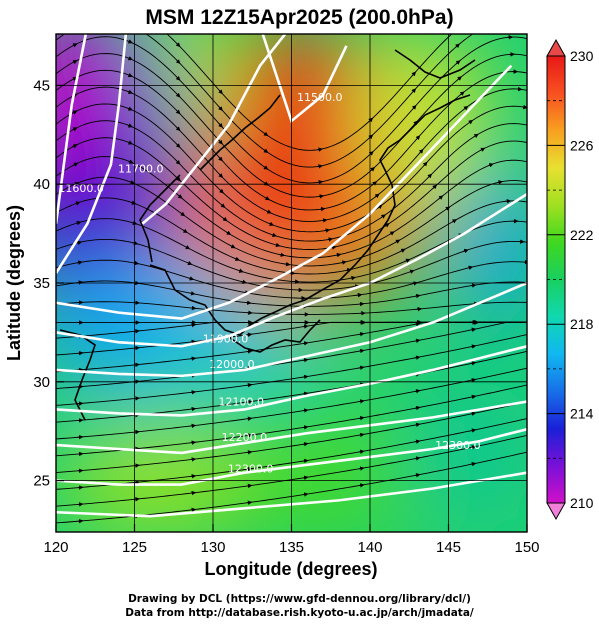  What do you see at coordinates (81, 188) in the screenshot?
I see `contour-label: 11600.0` at bounding box center [81, 188].